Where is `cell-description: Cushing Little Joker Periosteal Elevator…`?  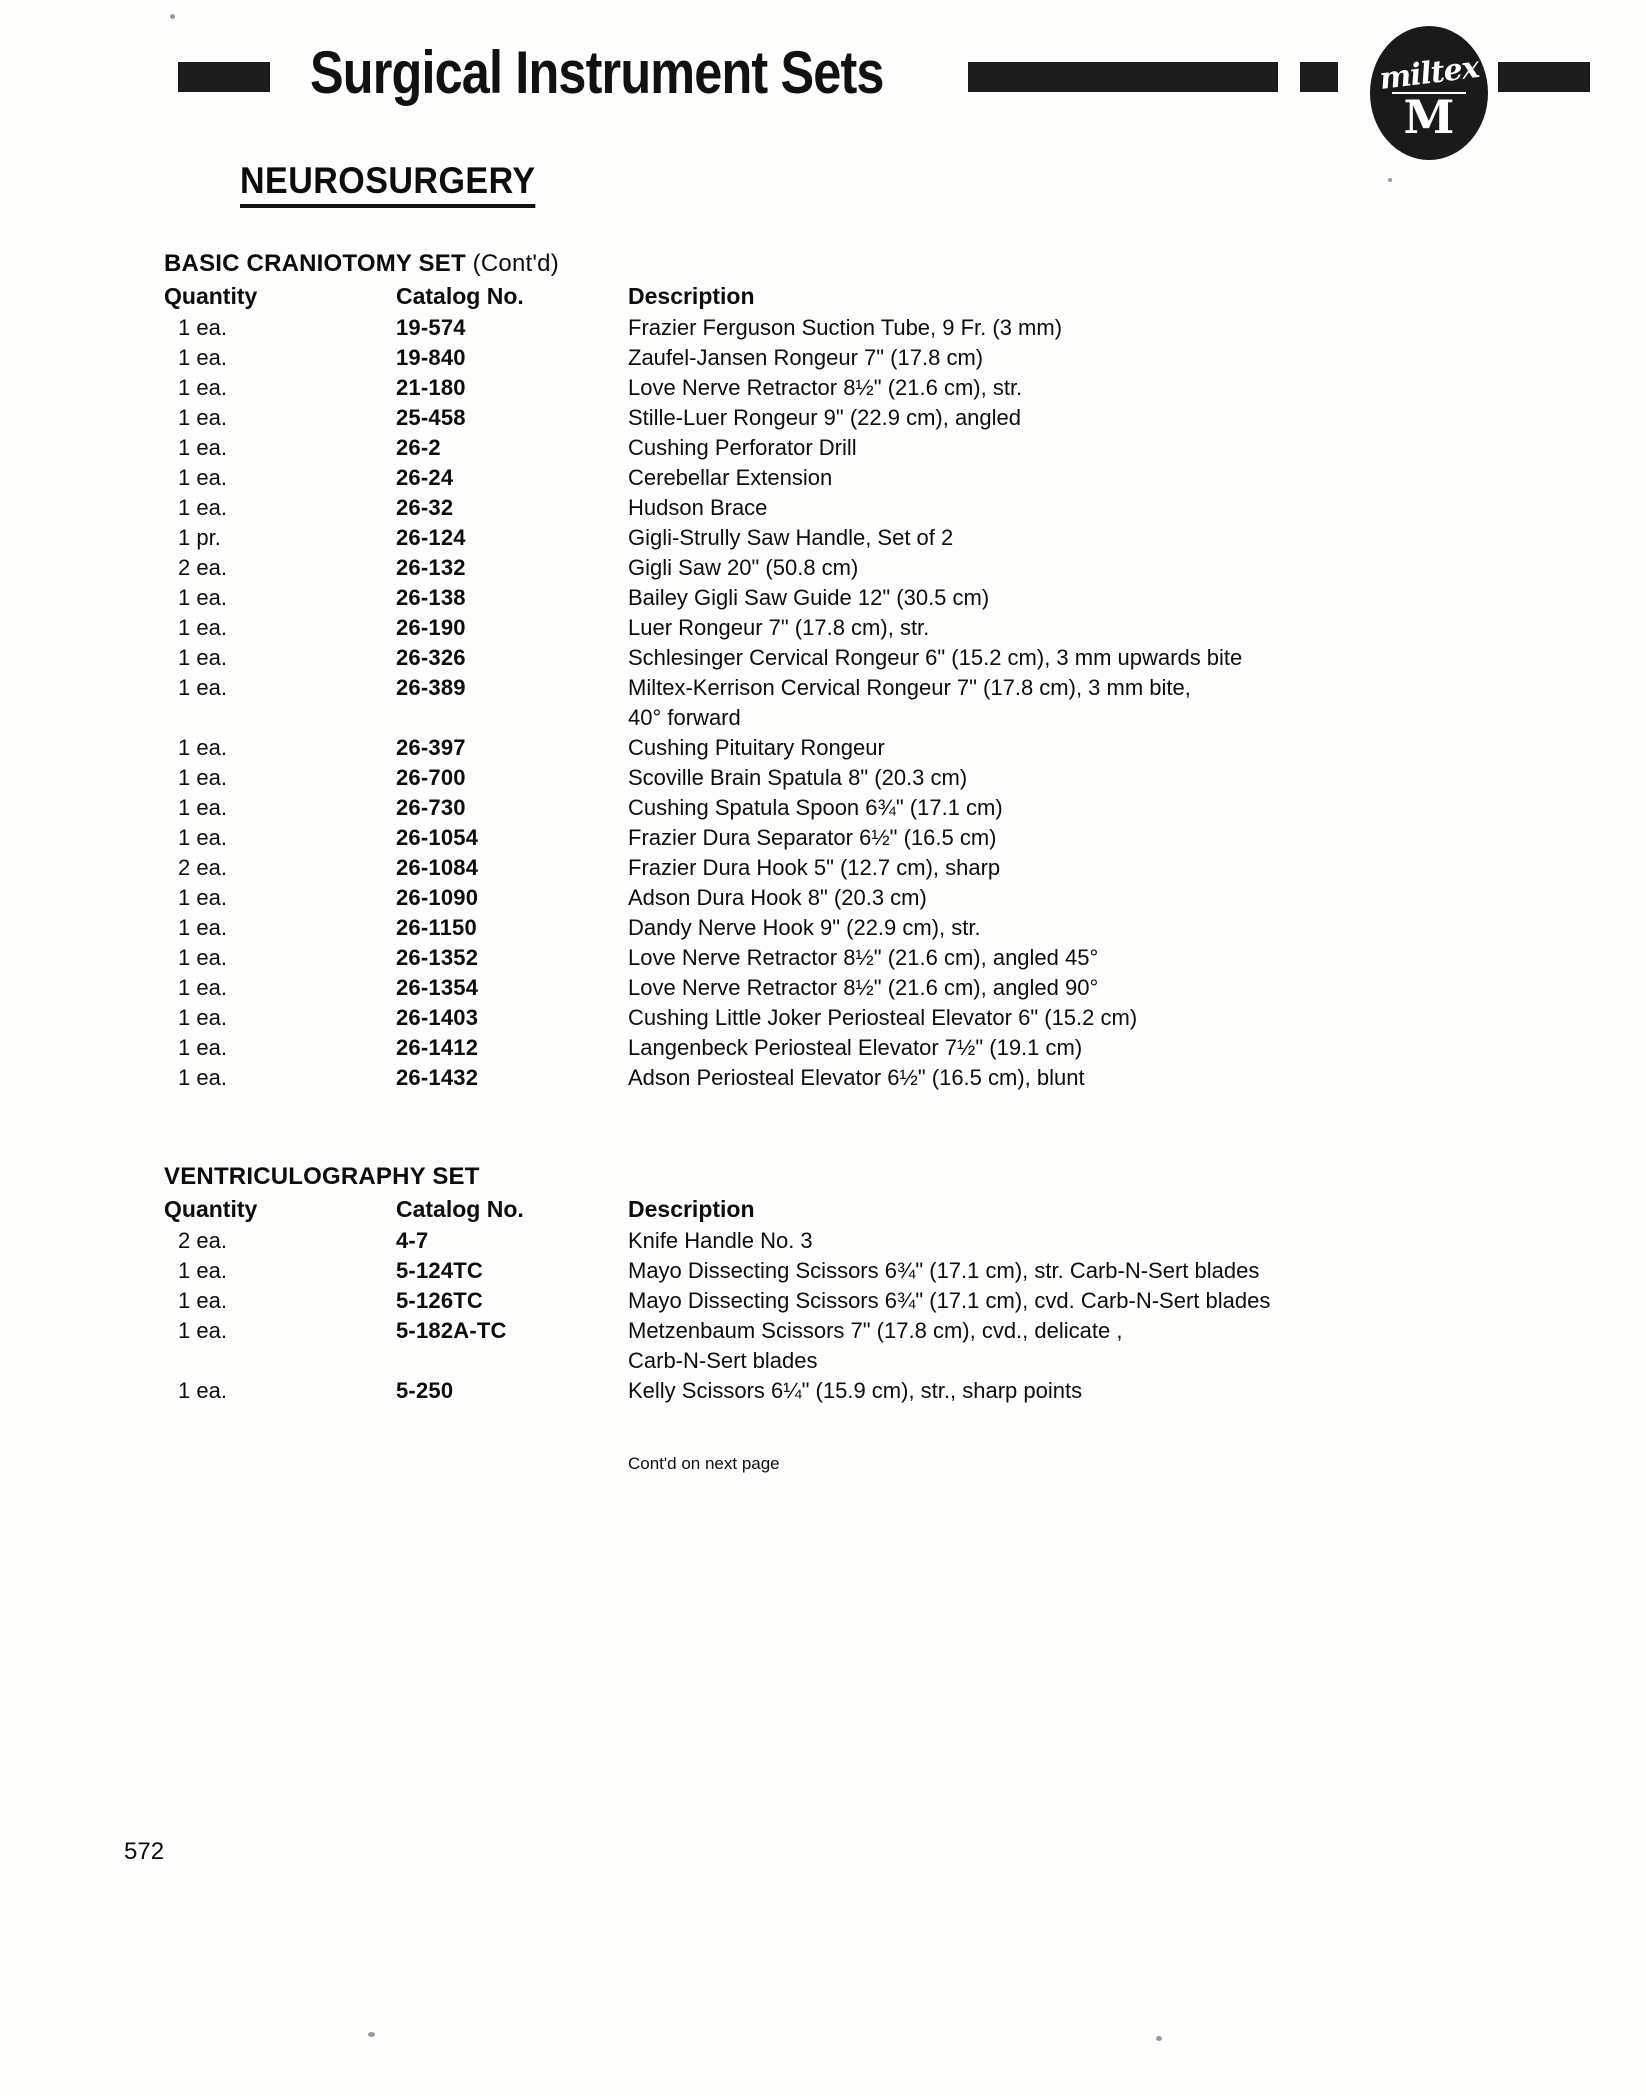
cell-description: Cushing Little Joker Periosteal Elevator… is located at coordinates (883, 1017).